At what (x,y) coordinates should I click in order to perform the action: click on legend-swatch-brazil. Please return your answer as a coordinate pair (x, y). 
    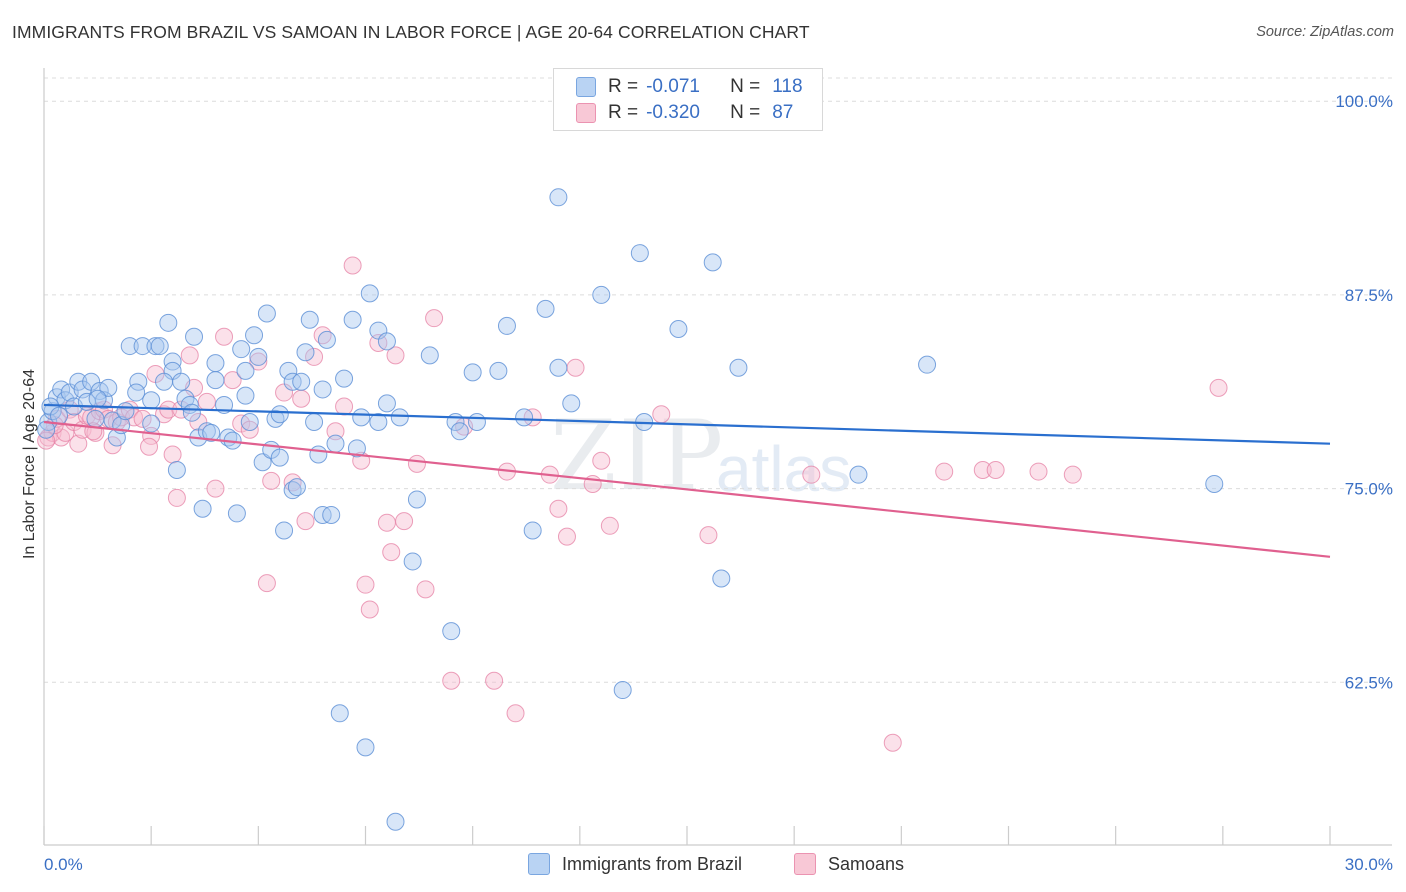
    Looking at the image, I should click on (586, 87).